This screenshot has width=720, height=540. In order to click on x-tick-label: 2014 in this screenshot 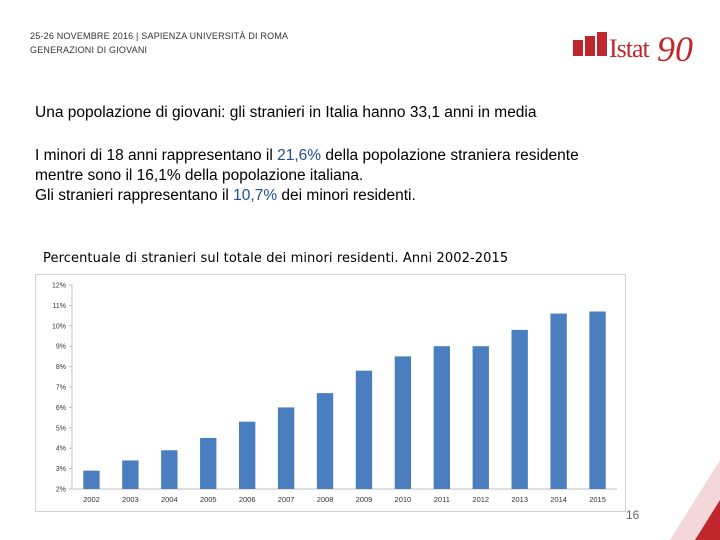, I will do `click(558, 499)`.